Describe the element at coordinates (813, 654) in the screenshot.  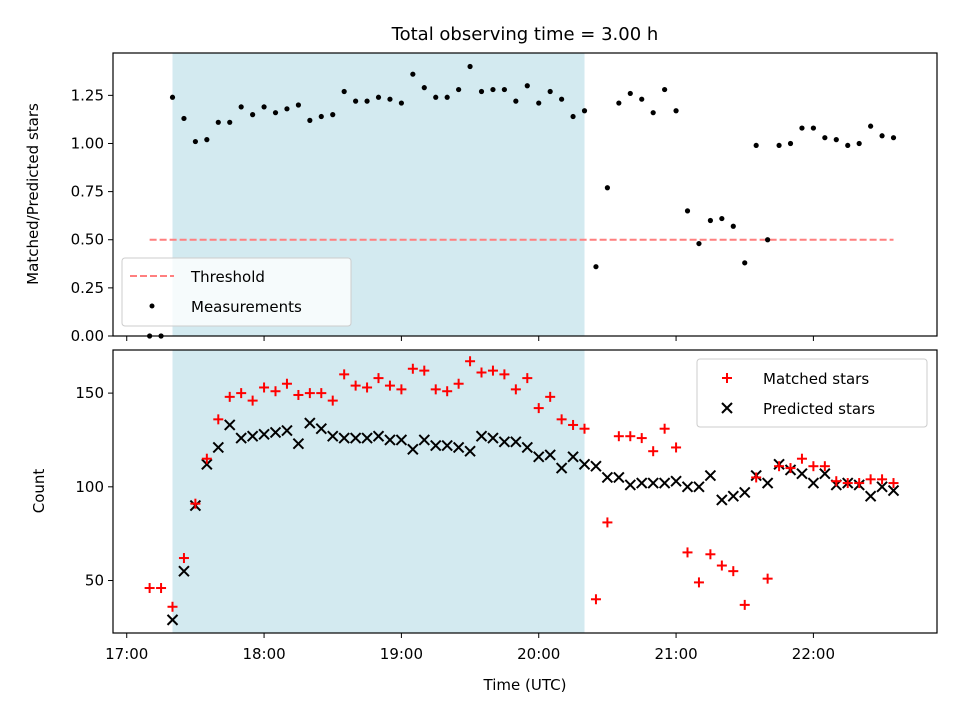
I see `x-tick-label: 22:00` at that location.